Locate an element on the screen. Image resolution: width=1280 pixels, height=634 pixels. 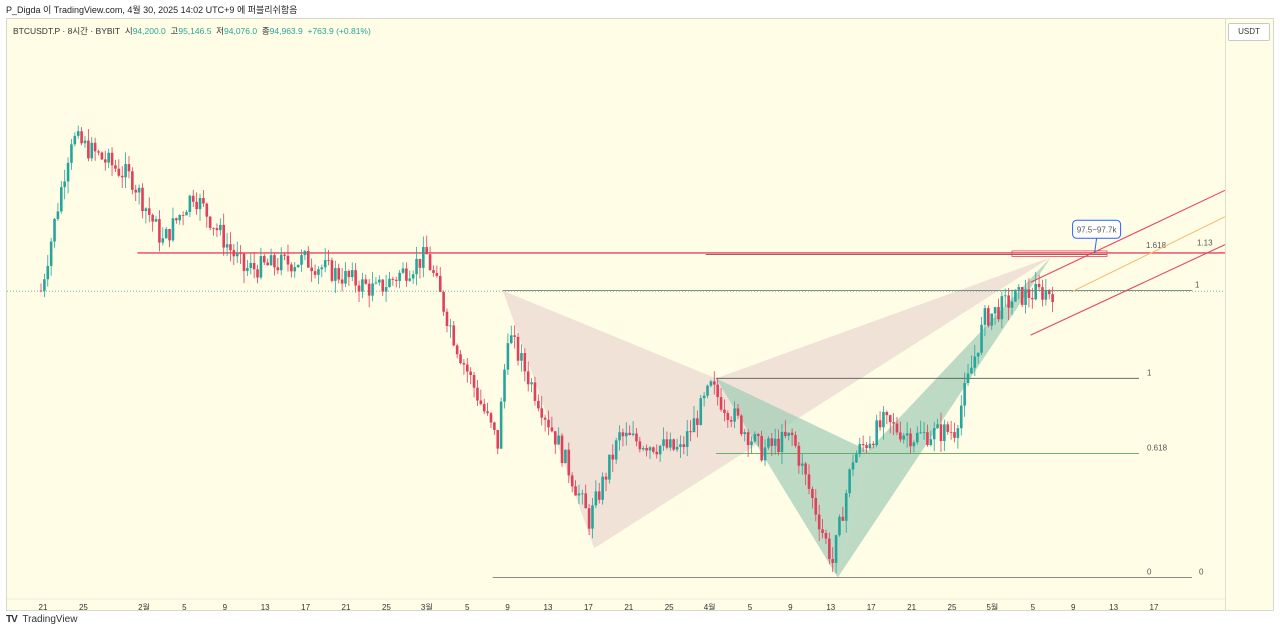
currency-button: USDT is located at coordinates (1249, 32).